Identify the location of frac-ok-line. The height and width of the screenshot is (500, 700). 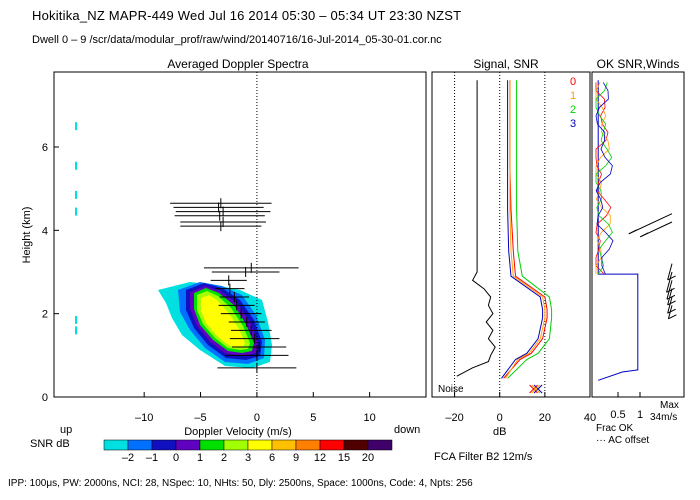
(618, 230).